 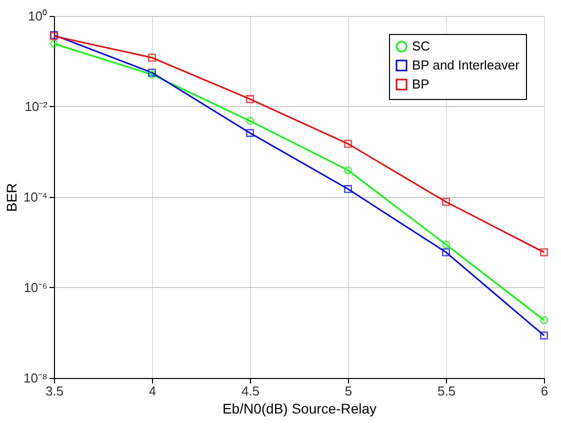 What do you see at coordinates (299, 408) in the screenshot?
I see `x-axis-title: Eb/N0(dB) Source-Relay` at bounding box center [299, 408].